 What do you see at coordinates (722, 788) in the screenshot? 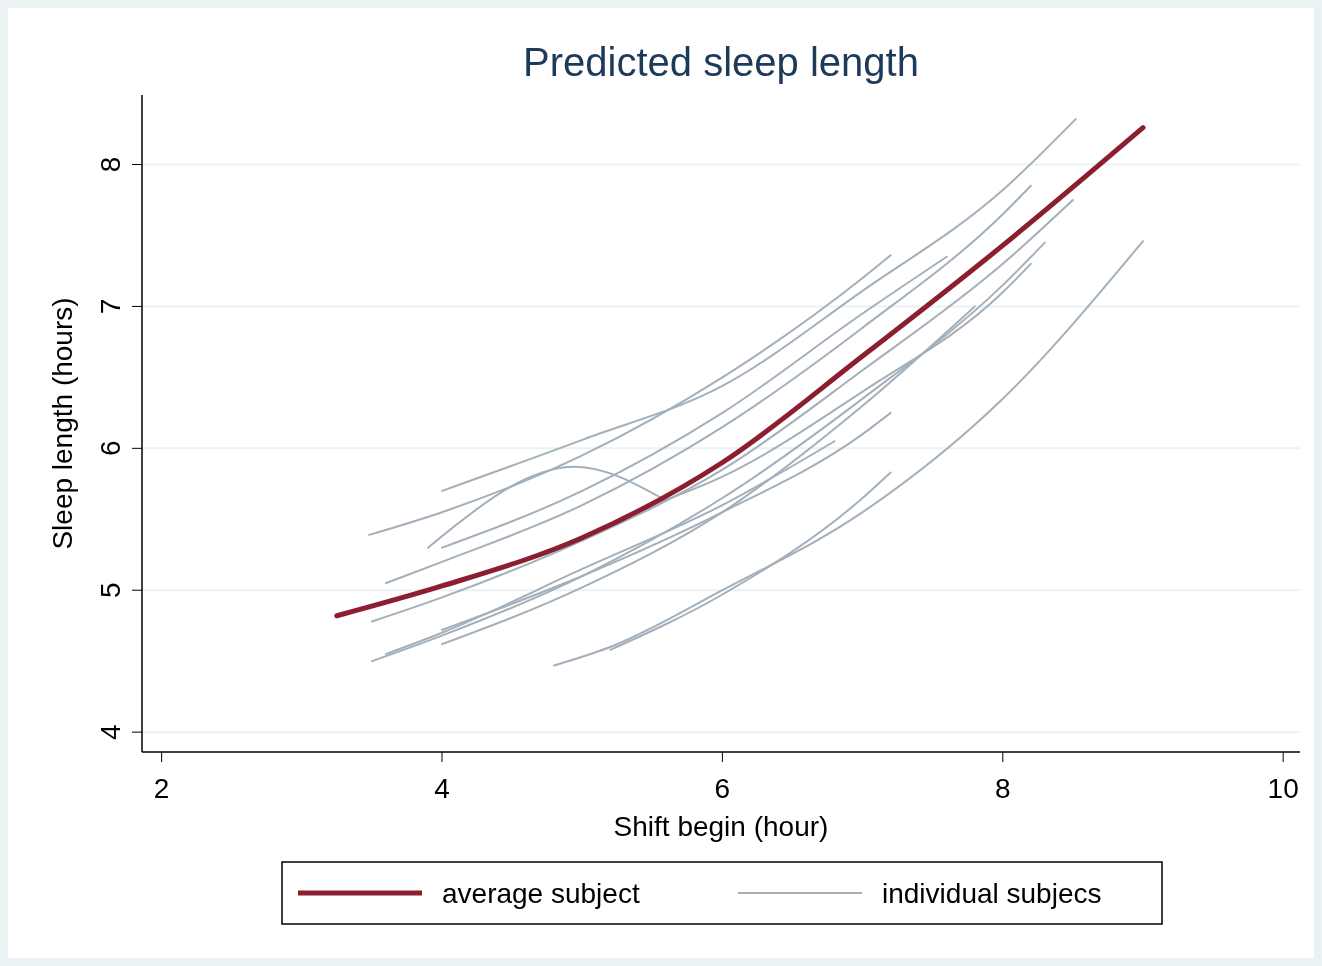
I see `x-tick-label: 6` at bounding box center [722, 788].